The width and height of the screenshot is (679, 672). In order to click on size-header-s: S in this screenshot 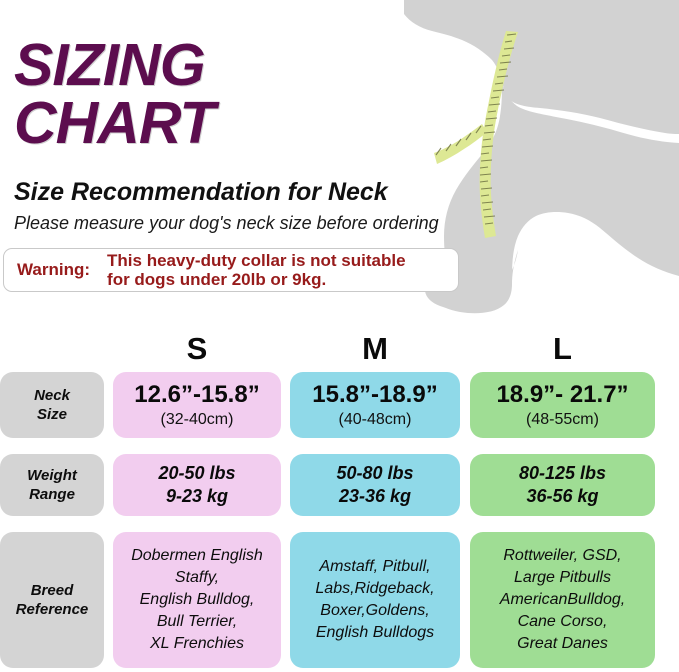, I will do `click(197, 348)`.